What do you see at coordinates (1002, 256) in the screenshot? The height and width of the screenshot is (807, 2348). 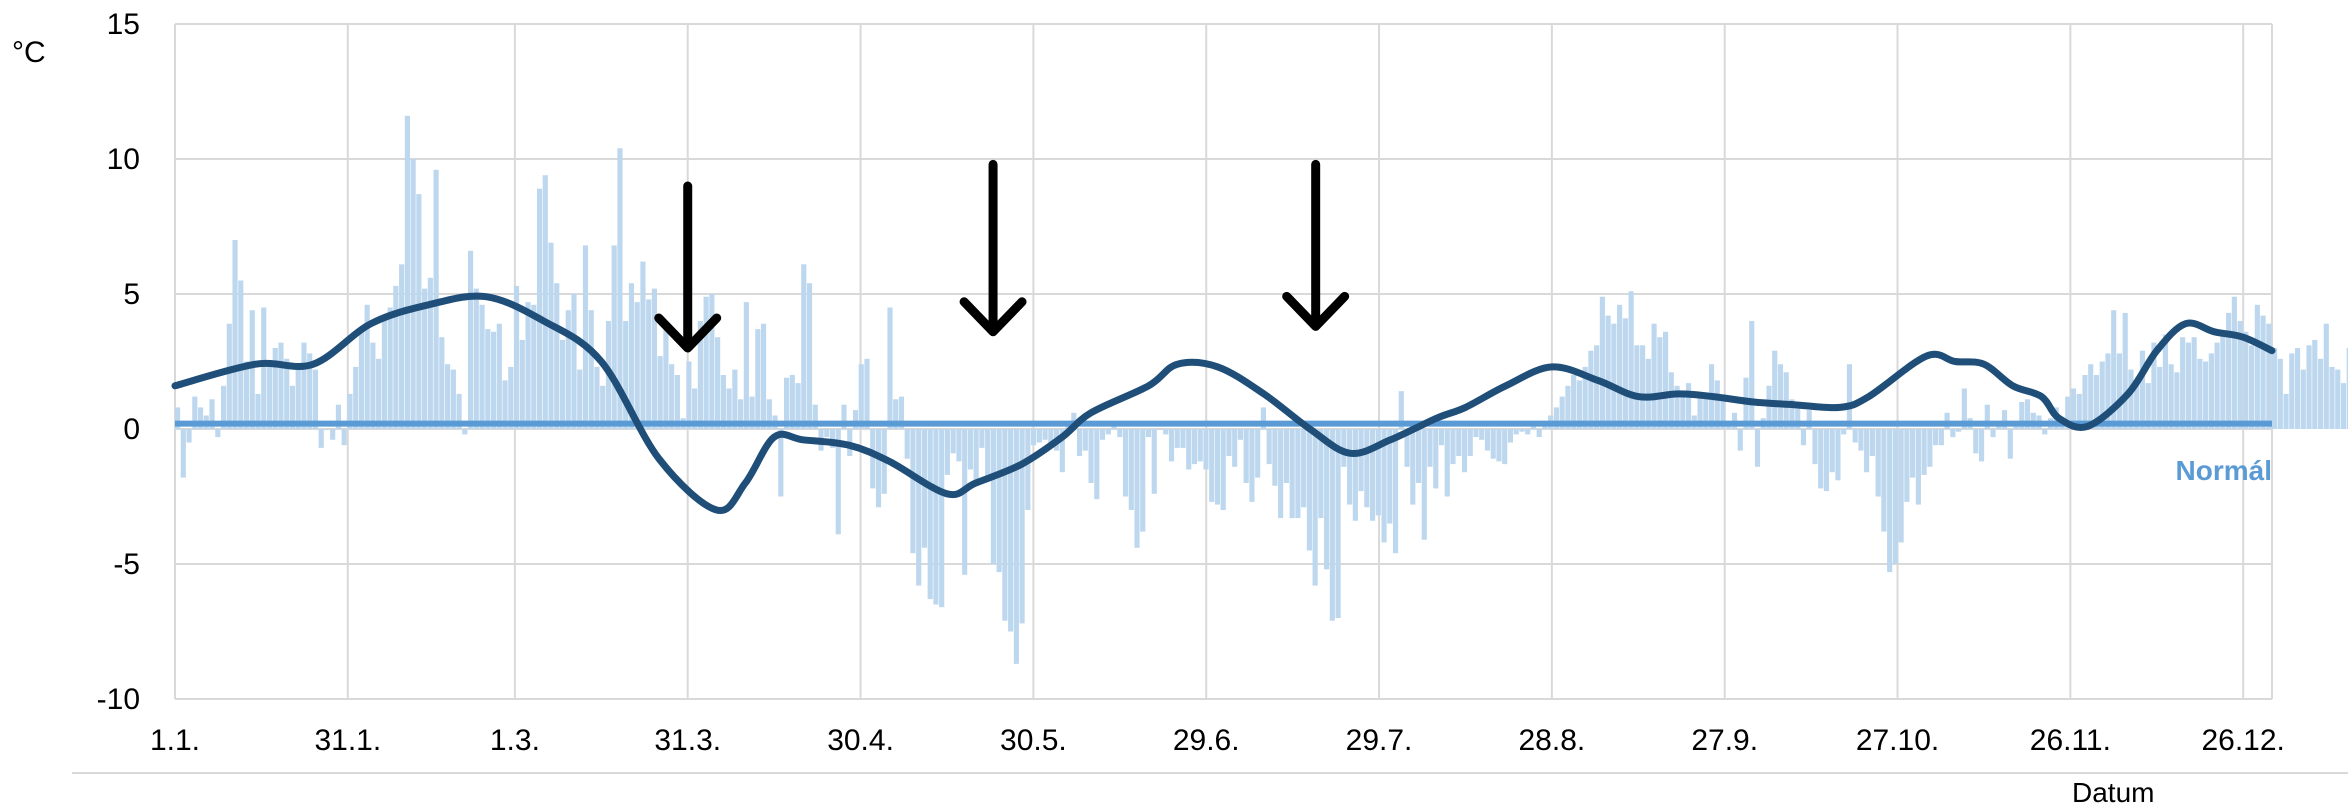 I see `arrow-annotations` at bounding box center [1002, 256].